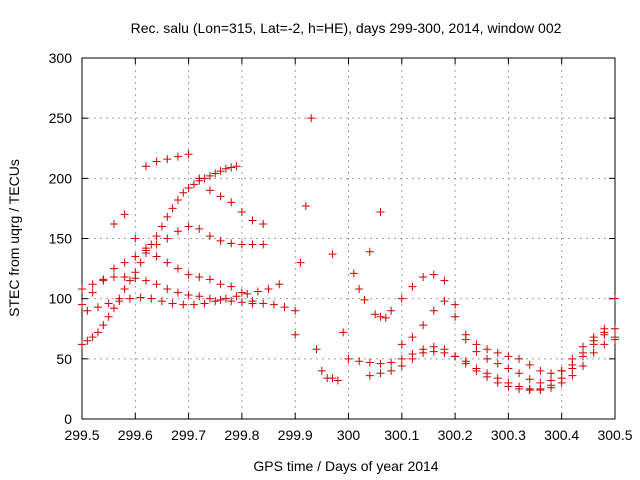 Image resolution: width=640 pixels, height=480 pixels. What do you see at coordinates (349, 435) in the screenshot?
I see `x-tick-label: 300` at bounding box center [349, 435].